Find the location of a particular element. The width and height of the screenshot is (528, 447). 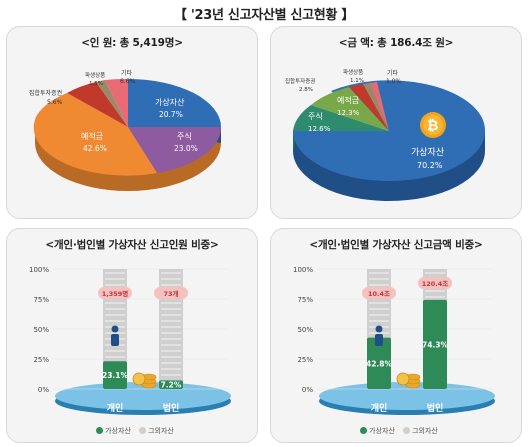

bar-value-label: 23.1% is located at coordinates (115, 375).